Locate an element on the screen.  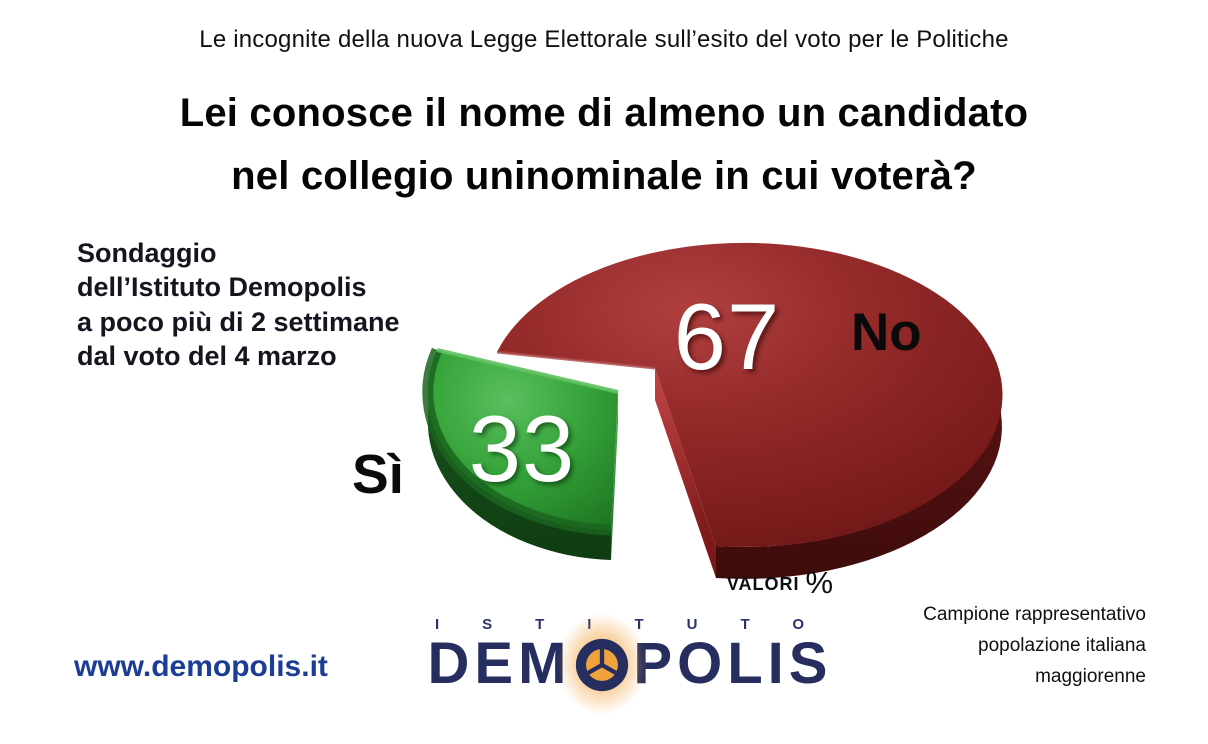
website-link: www.demopolis.it is located at coordinates (201, 666).